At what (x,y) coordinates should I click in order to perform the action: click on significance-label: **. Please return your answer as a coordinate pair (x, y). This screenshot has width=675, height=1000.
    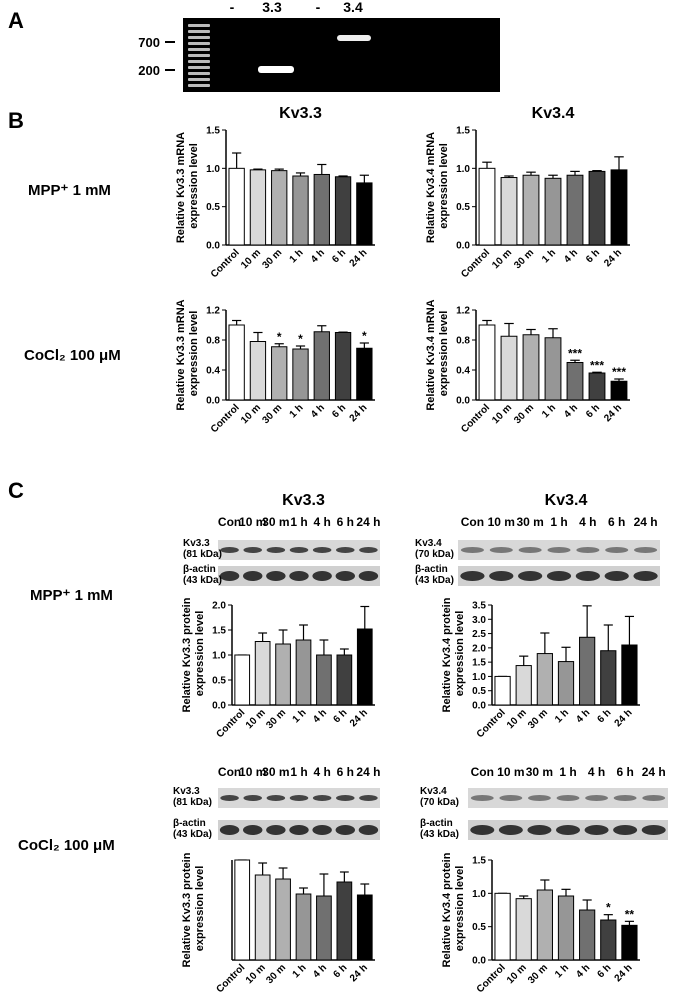
    Looking at the image, I should click on (630, 914).